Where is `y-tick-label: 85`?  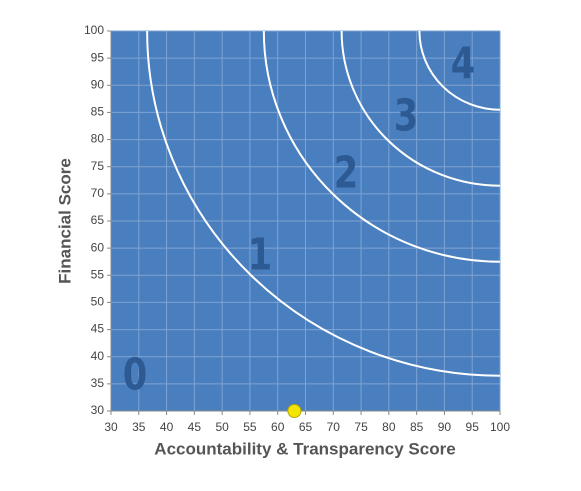
y-tick-label: 85 is located at coordinates (98, 112).